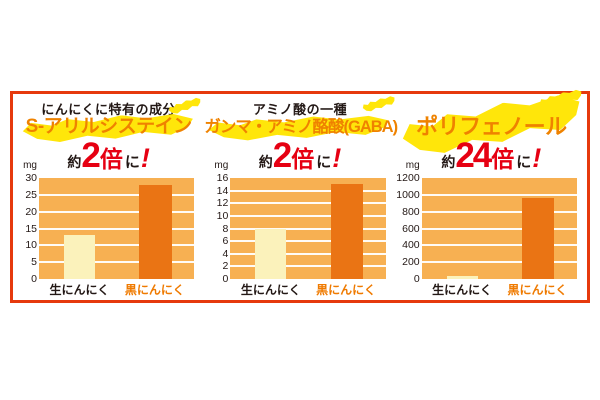 The image size is (600, 400). What do you see at coordinates (225, 228) in the screenshot?
I see `y-tick-label: 8` at bounding box center [225, 228].